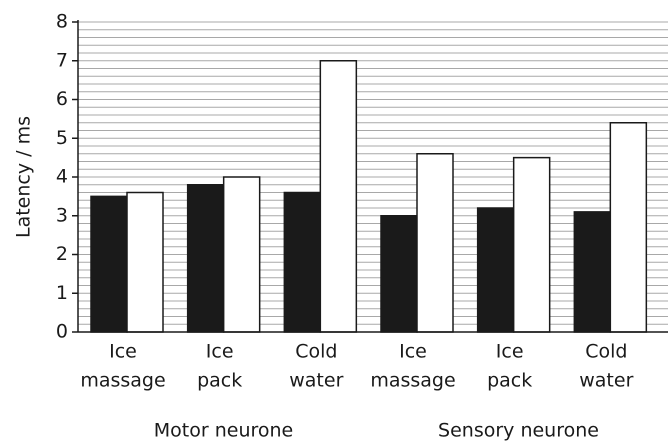  What do you see at coordinates (62, 293) in the screenshot?
I see `y-tick-label: 1` at bounding box center [62, 293].